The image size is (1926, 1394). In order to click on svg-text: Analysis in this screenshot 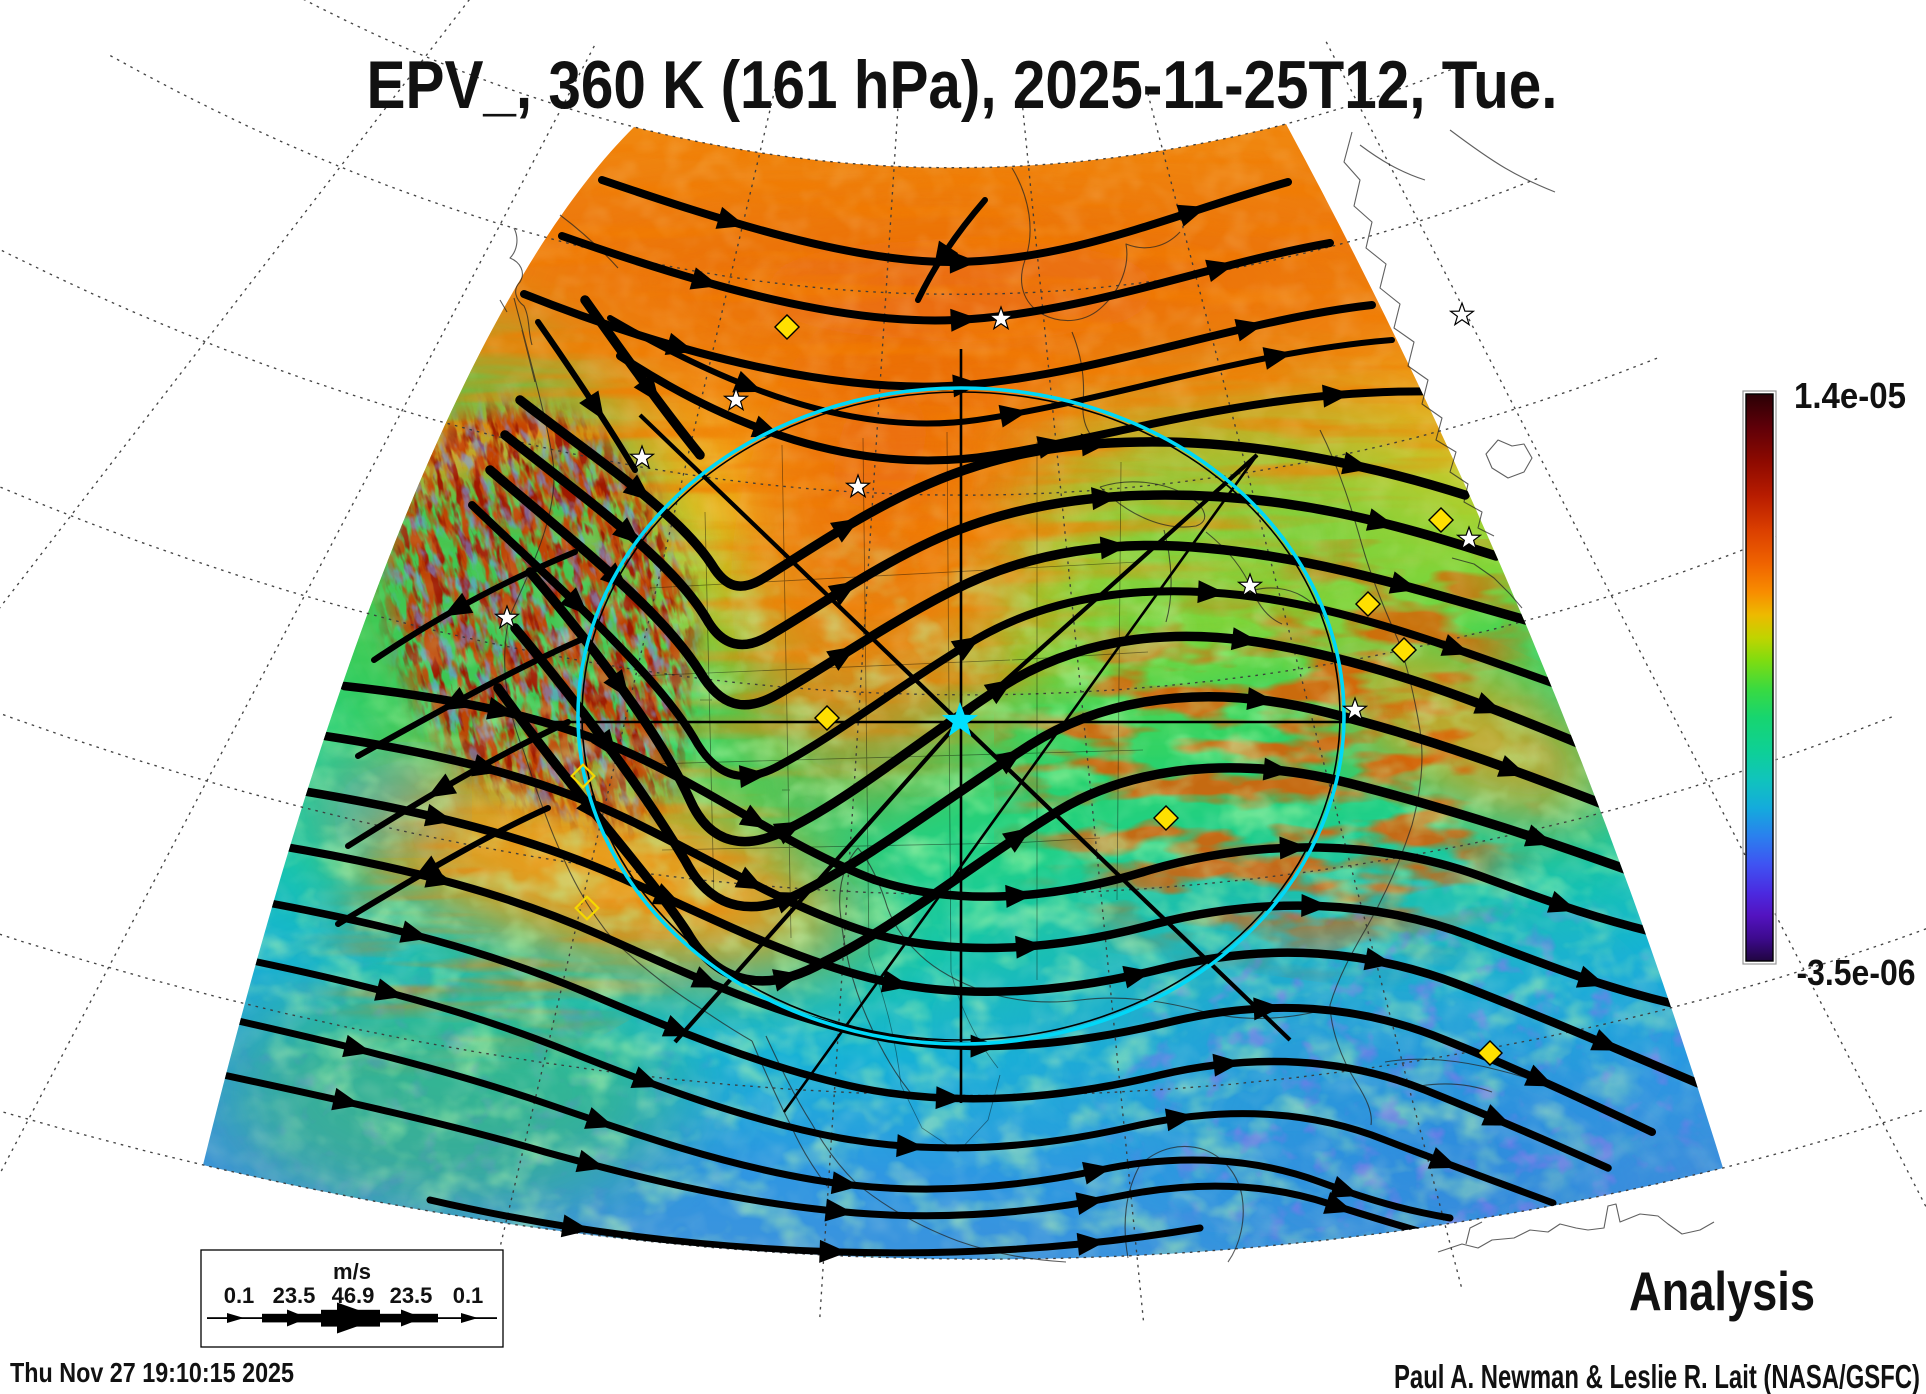, I will do `click(1722, 1291)`.